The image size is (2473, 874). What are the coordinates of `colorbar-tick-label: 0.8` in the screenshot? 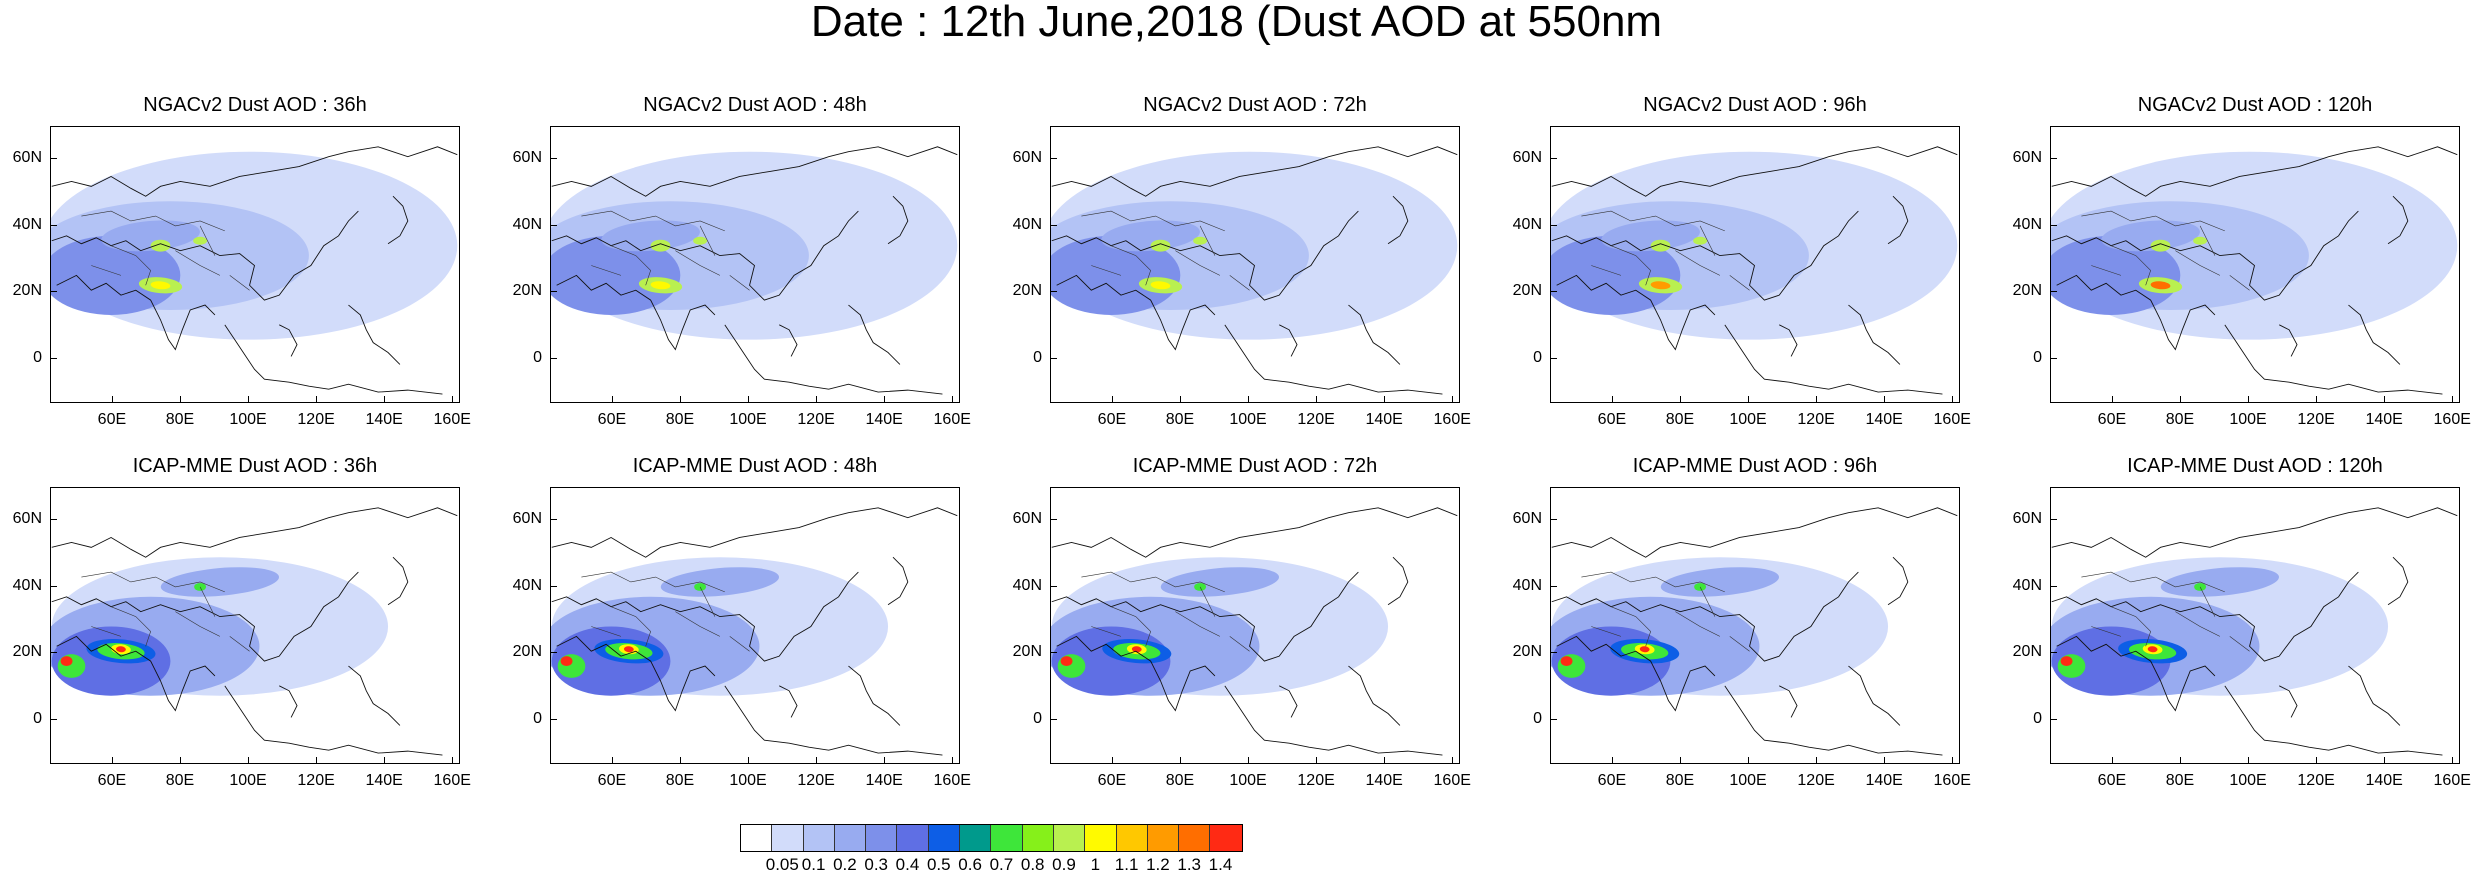 It's located at (1032, 864).